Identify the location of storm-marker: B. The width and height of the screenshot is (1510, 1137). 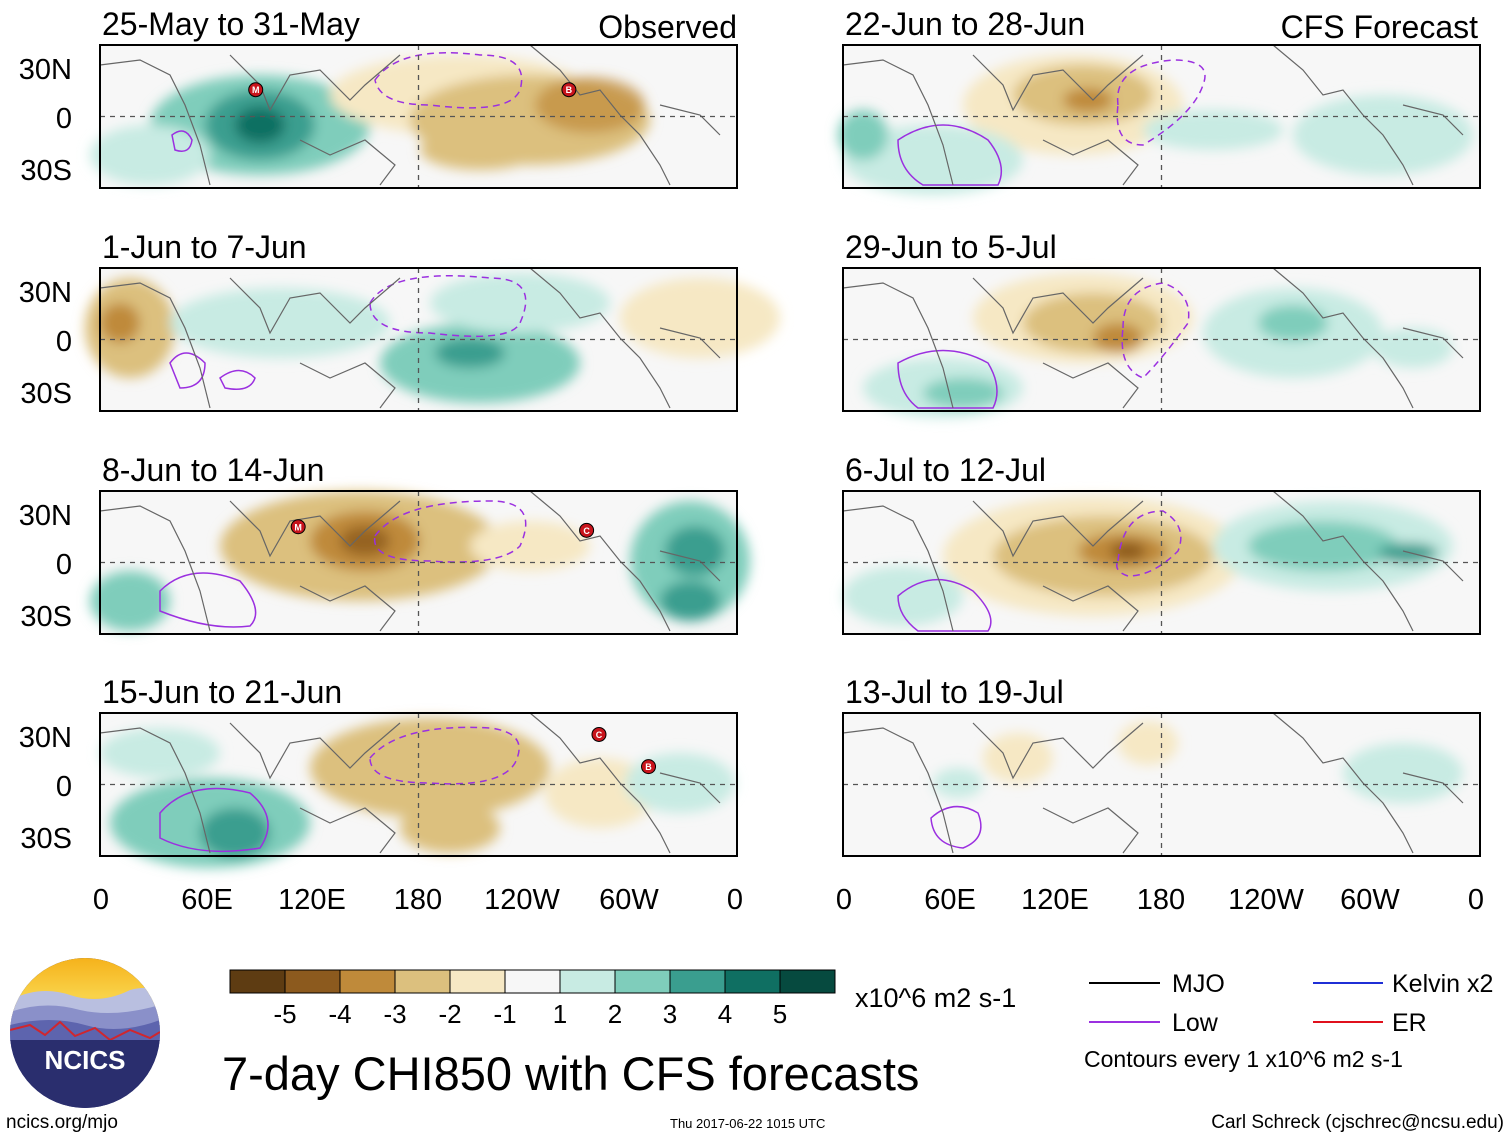
(649, 767).